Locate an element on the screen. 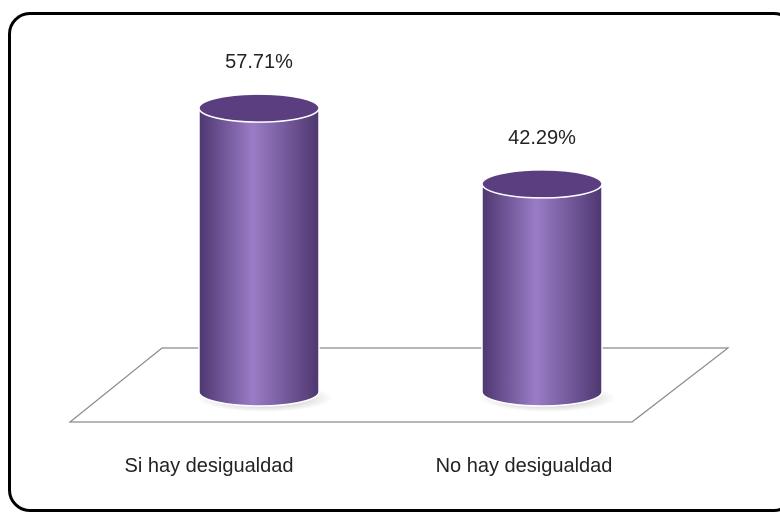  data-label-1: 42.29% is located at coordinates (542, 138).